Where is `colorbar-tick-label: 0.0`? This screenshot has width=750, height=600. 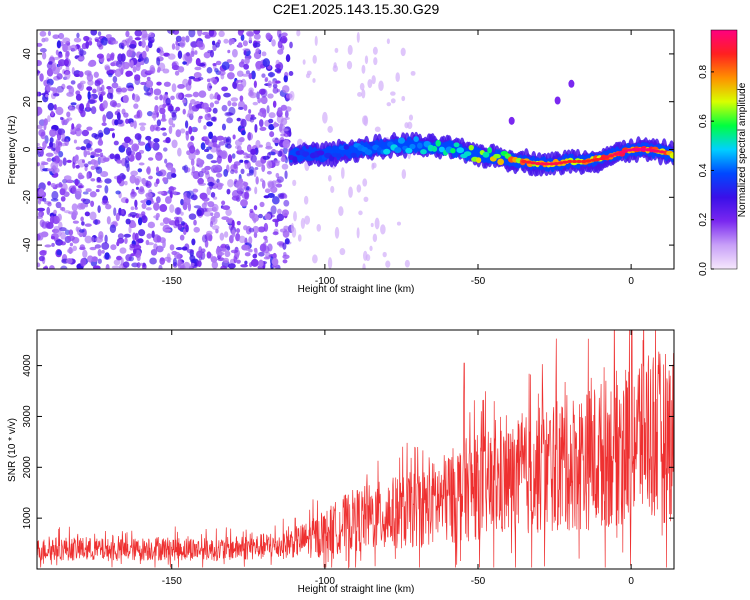
colorbar-tick-label: 0.0 is located at coordinates (703, 269).